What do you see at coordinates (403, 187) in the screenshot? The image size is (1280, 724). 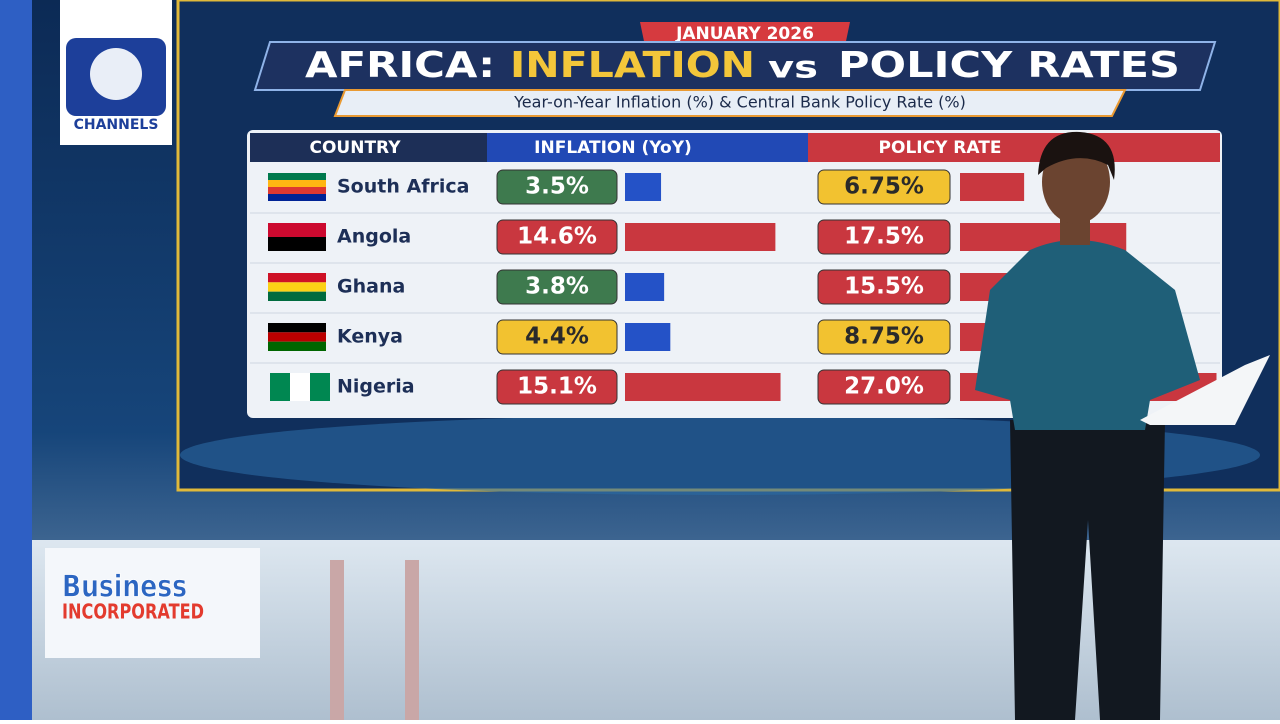 I see `country: South Africa` at bounding box center [403, 187].